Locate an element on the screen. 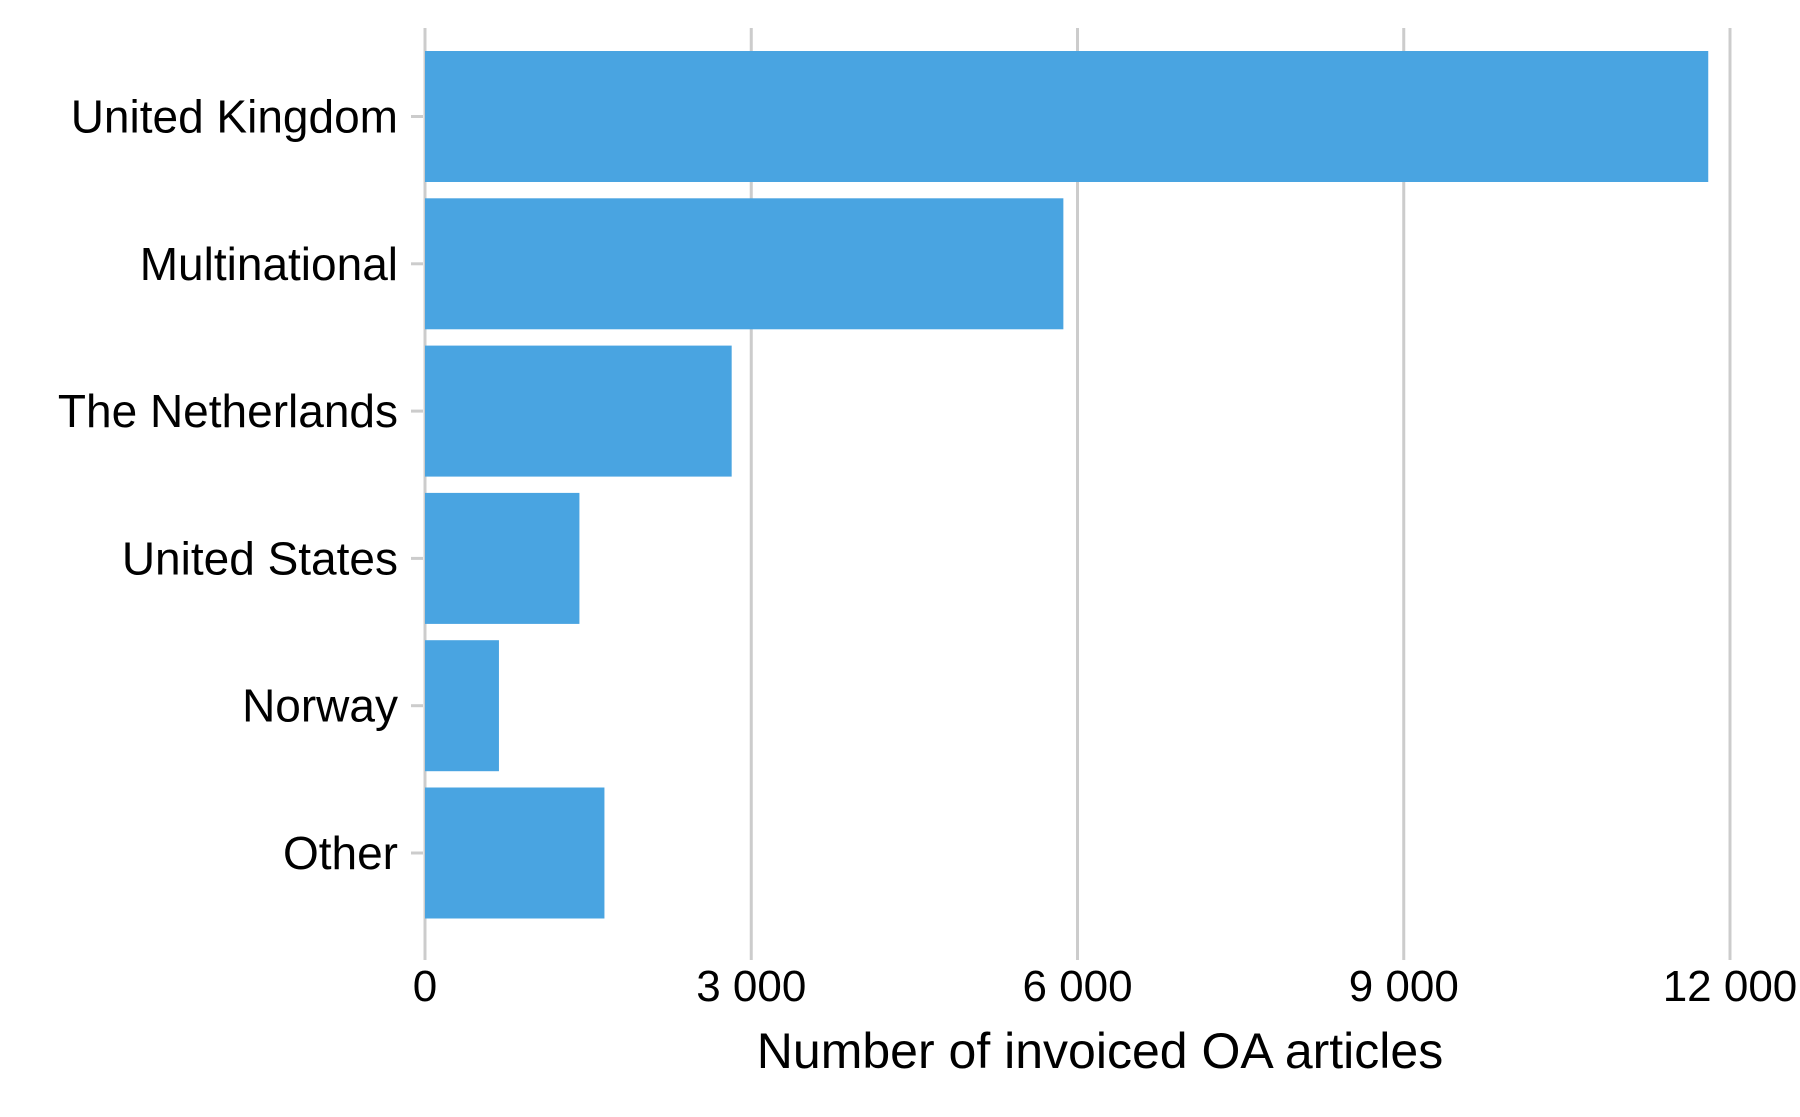 The width and height of the screenshot is (1800, 1117). y-tick-label: Other is located at coordinates (340, 853).